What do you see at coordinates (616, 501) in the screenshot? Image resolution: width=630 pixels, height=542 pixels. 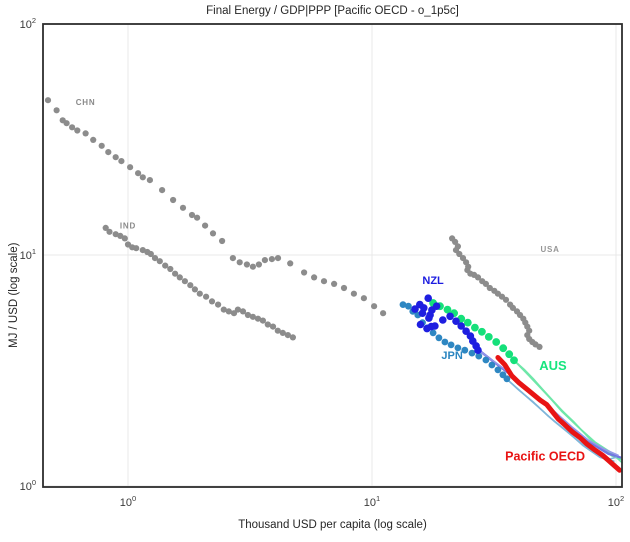 I see `x-tick-label: 10²` at bounding box center [616, 501].